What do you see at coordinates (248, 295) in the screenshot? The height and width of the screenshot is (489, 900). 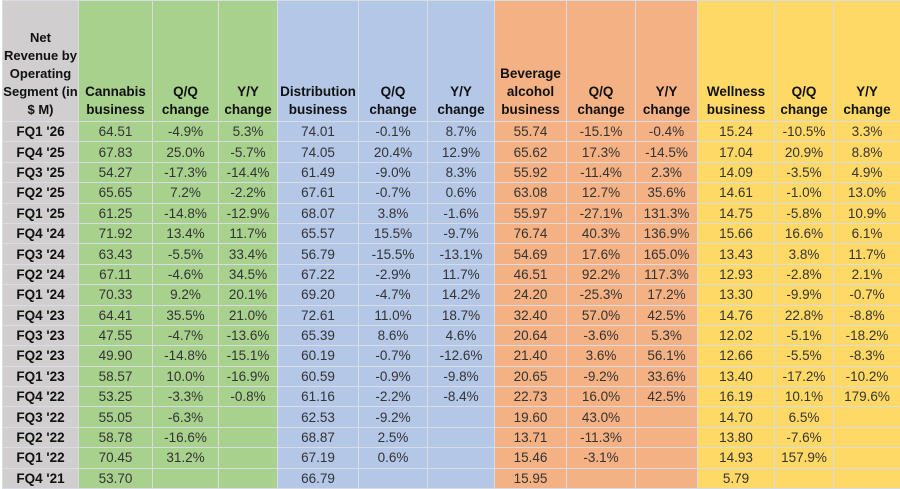 I see `cell-cannabis-yy: 20.1%` at bounding box center [248, 295].